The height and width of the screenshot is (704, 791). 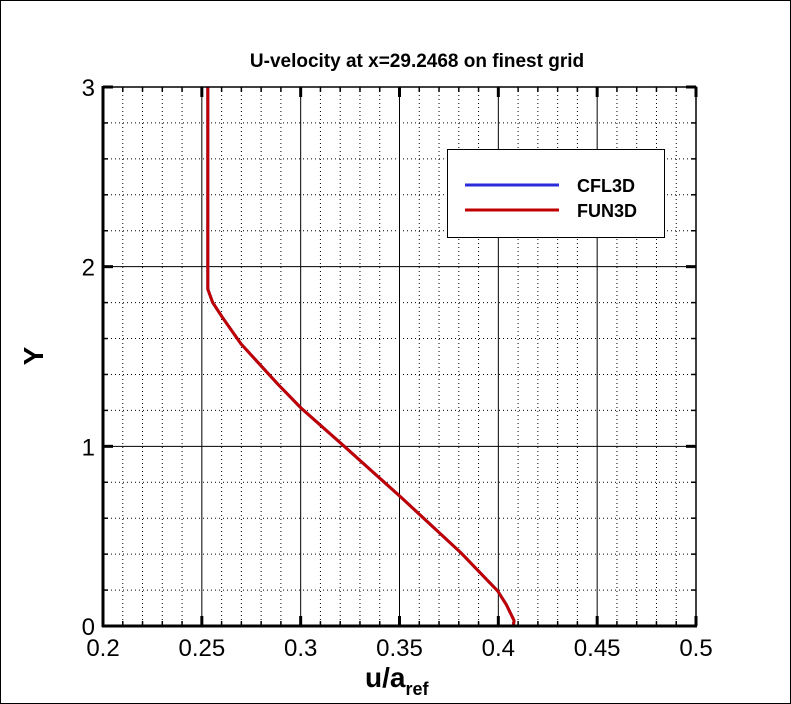 I want to click on x-tick-label: 0.45, so click(x=597, y=648).